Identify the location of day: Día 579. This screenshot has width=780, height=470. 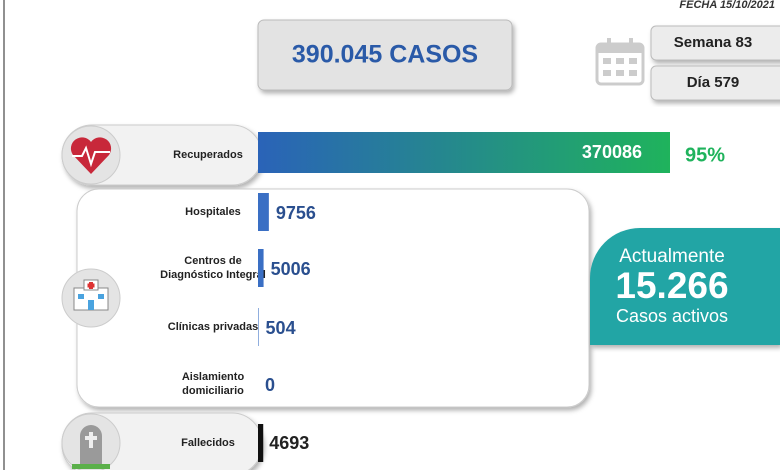
(713, 82).